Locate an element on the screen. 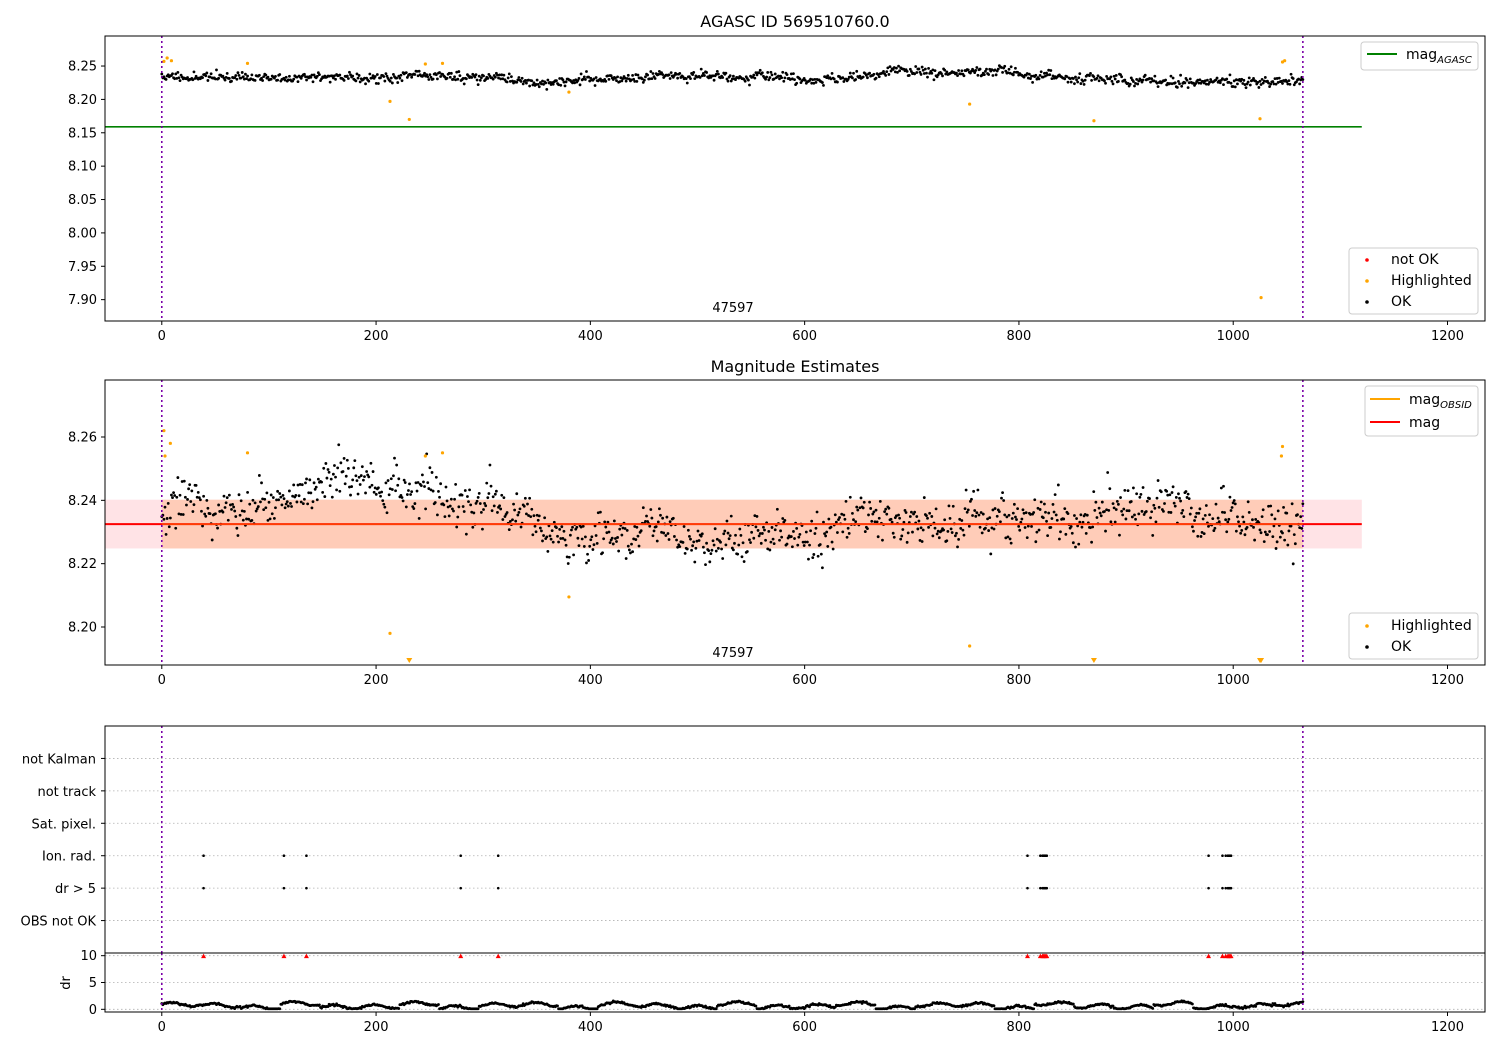 The width and height of the screenshot is (1500, 1050). est-xtick-label: 800 is located at coordinates (1019, 680).